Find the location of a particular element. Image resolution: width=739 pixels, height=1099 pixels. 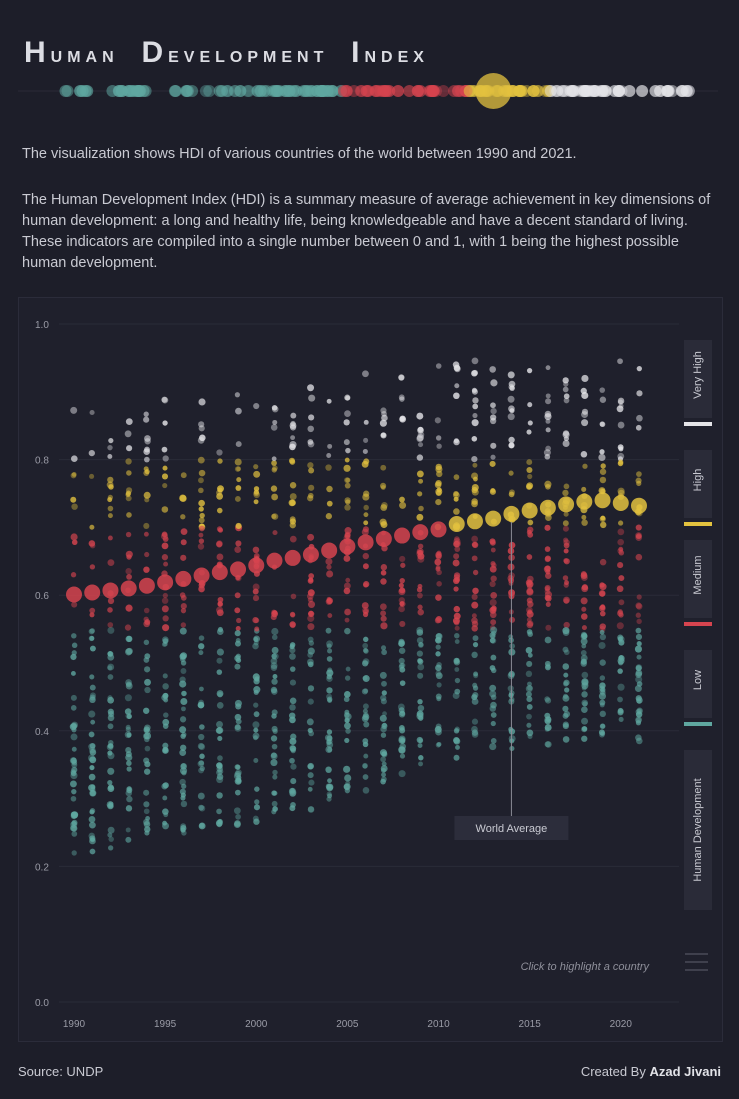

legend-item-very-high: Very High is located at coordinates (698, 383).